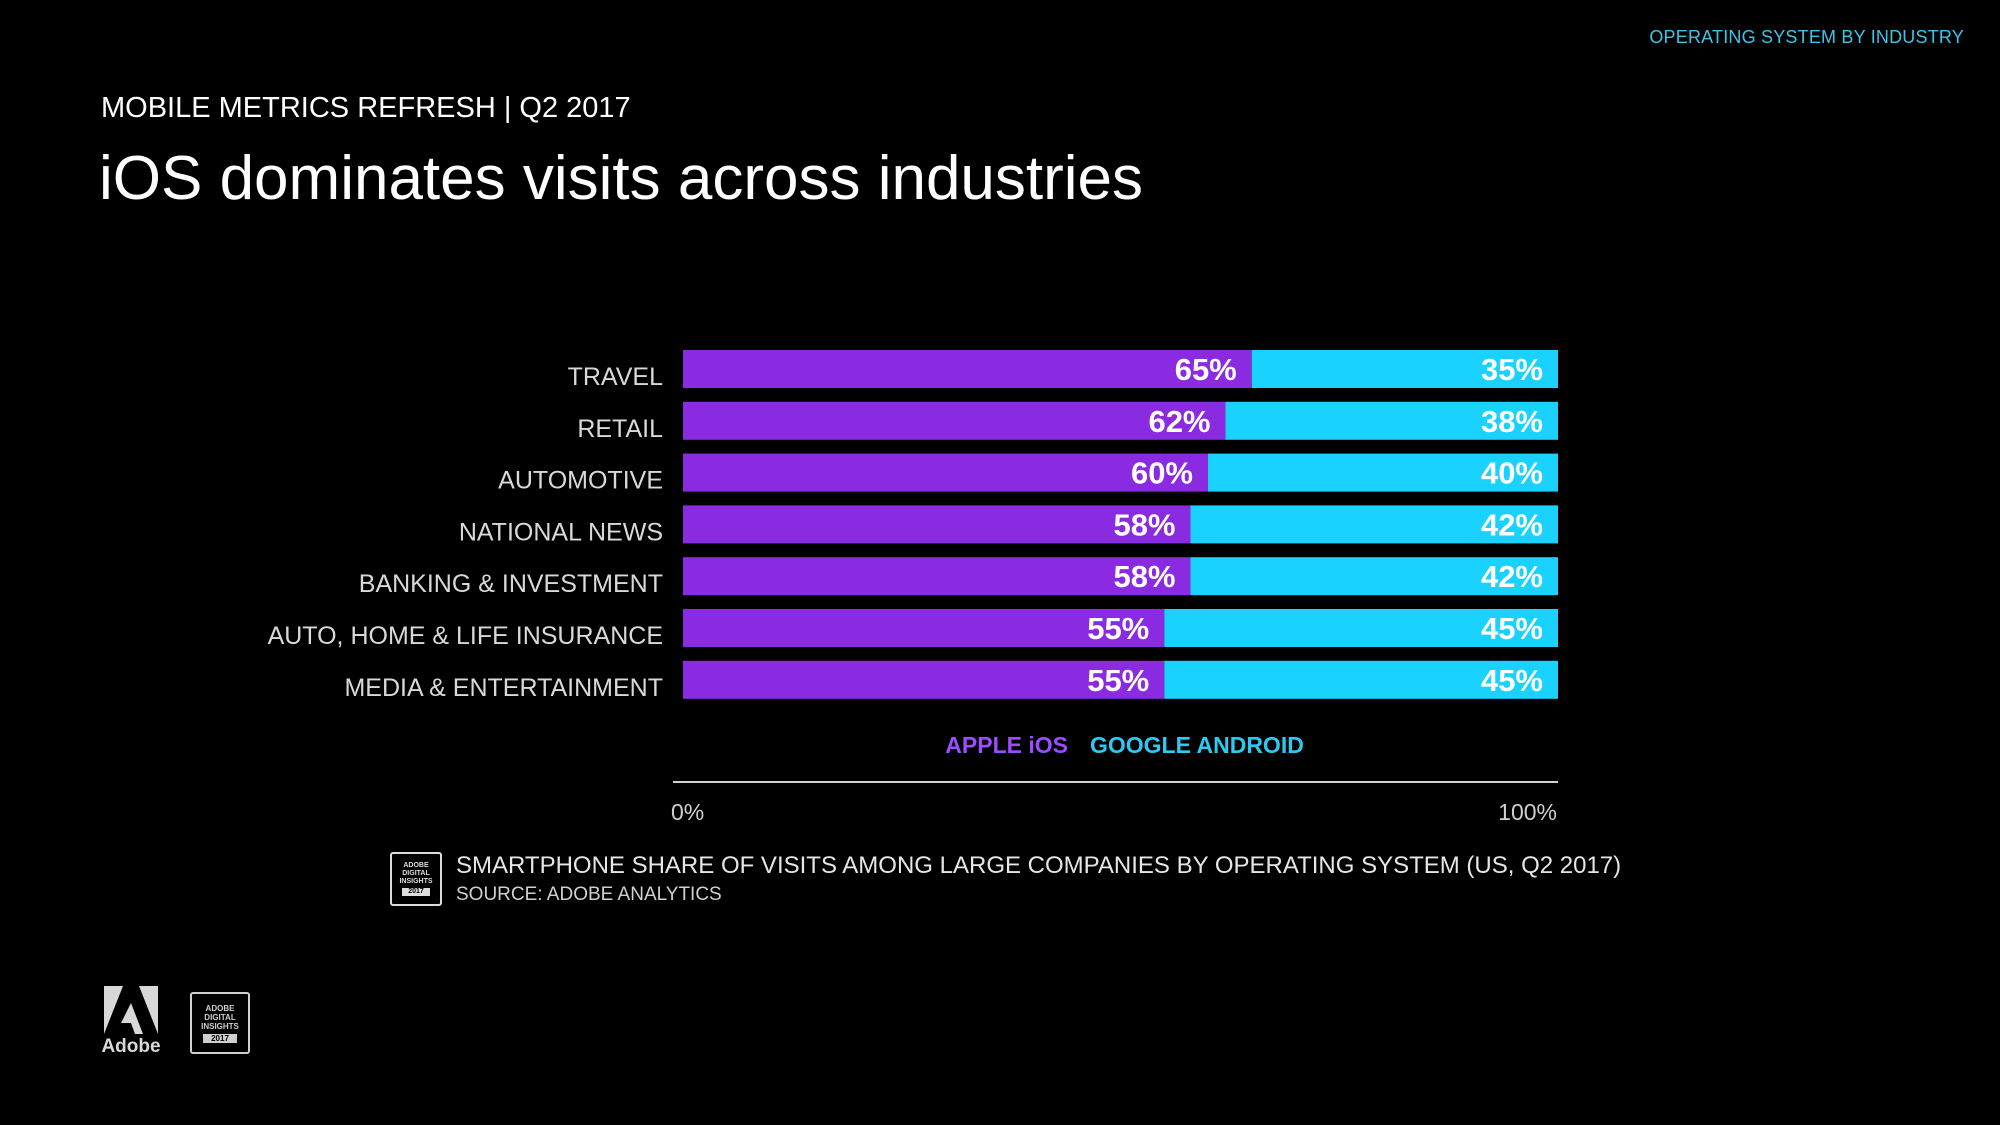 This screenshot has height=1125, width=2000. I want to click on category-label: NATIONAL NEWS, so click(561, 532).